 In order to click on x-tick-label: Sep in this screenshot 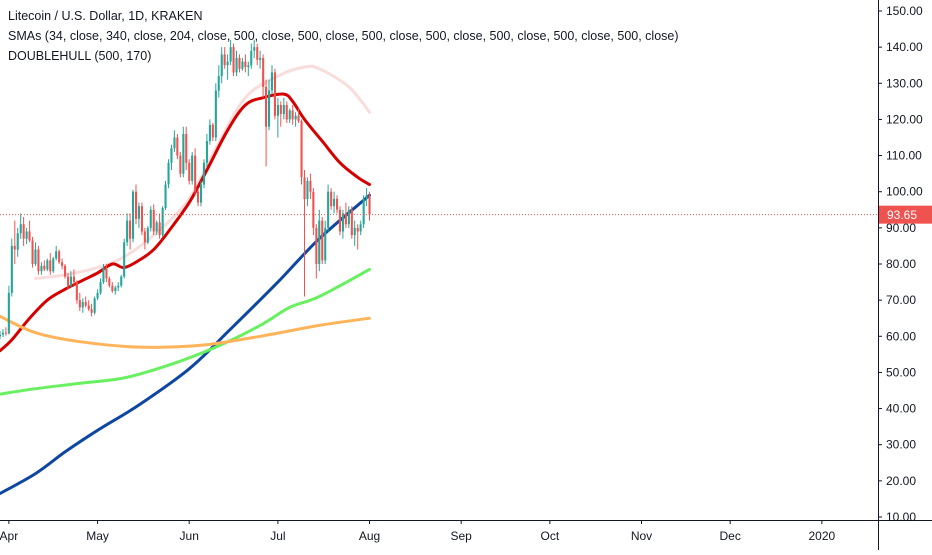, I will do `click(461, 536)`.